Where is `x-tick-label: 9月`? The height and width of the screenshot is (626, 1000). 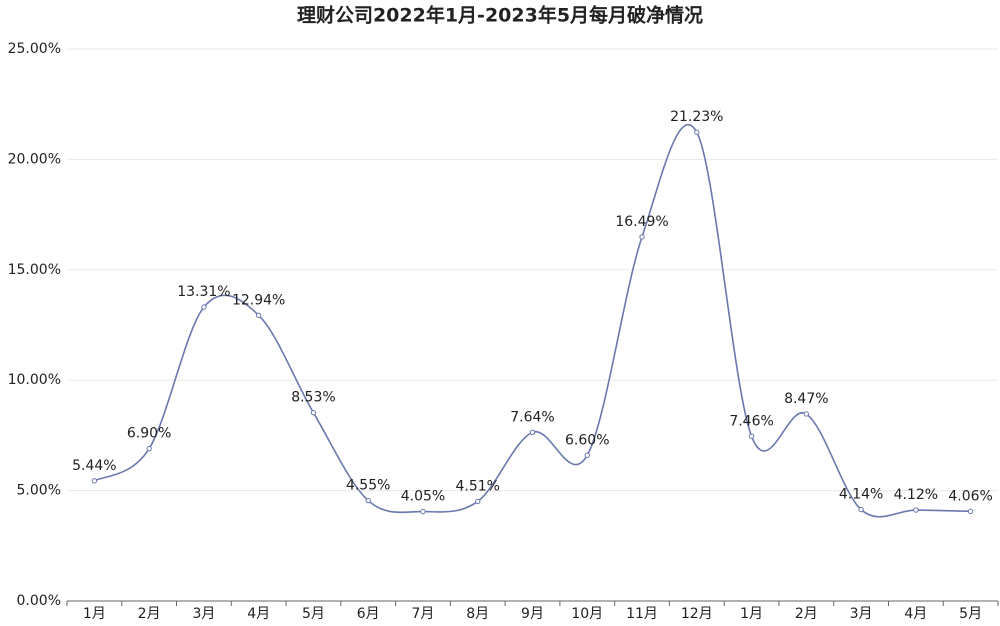 x-tick-label: 9月 is located at coordinates (532, 614).